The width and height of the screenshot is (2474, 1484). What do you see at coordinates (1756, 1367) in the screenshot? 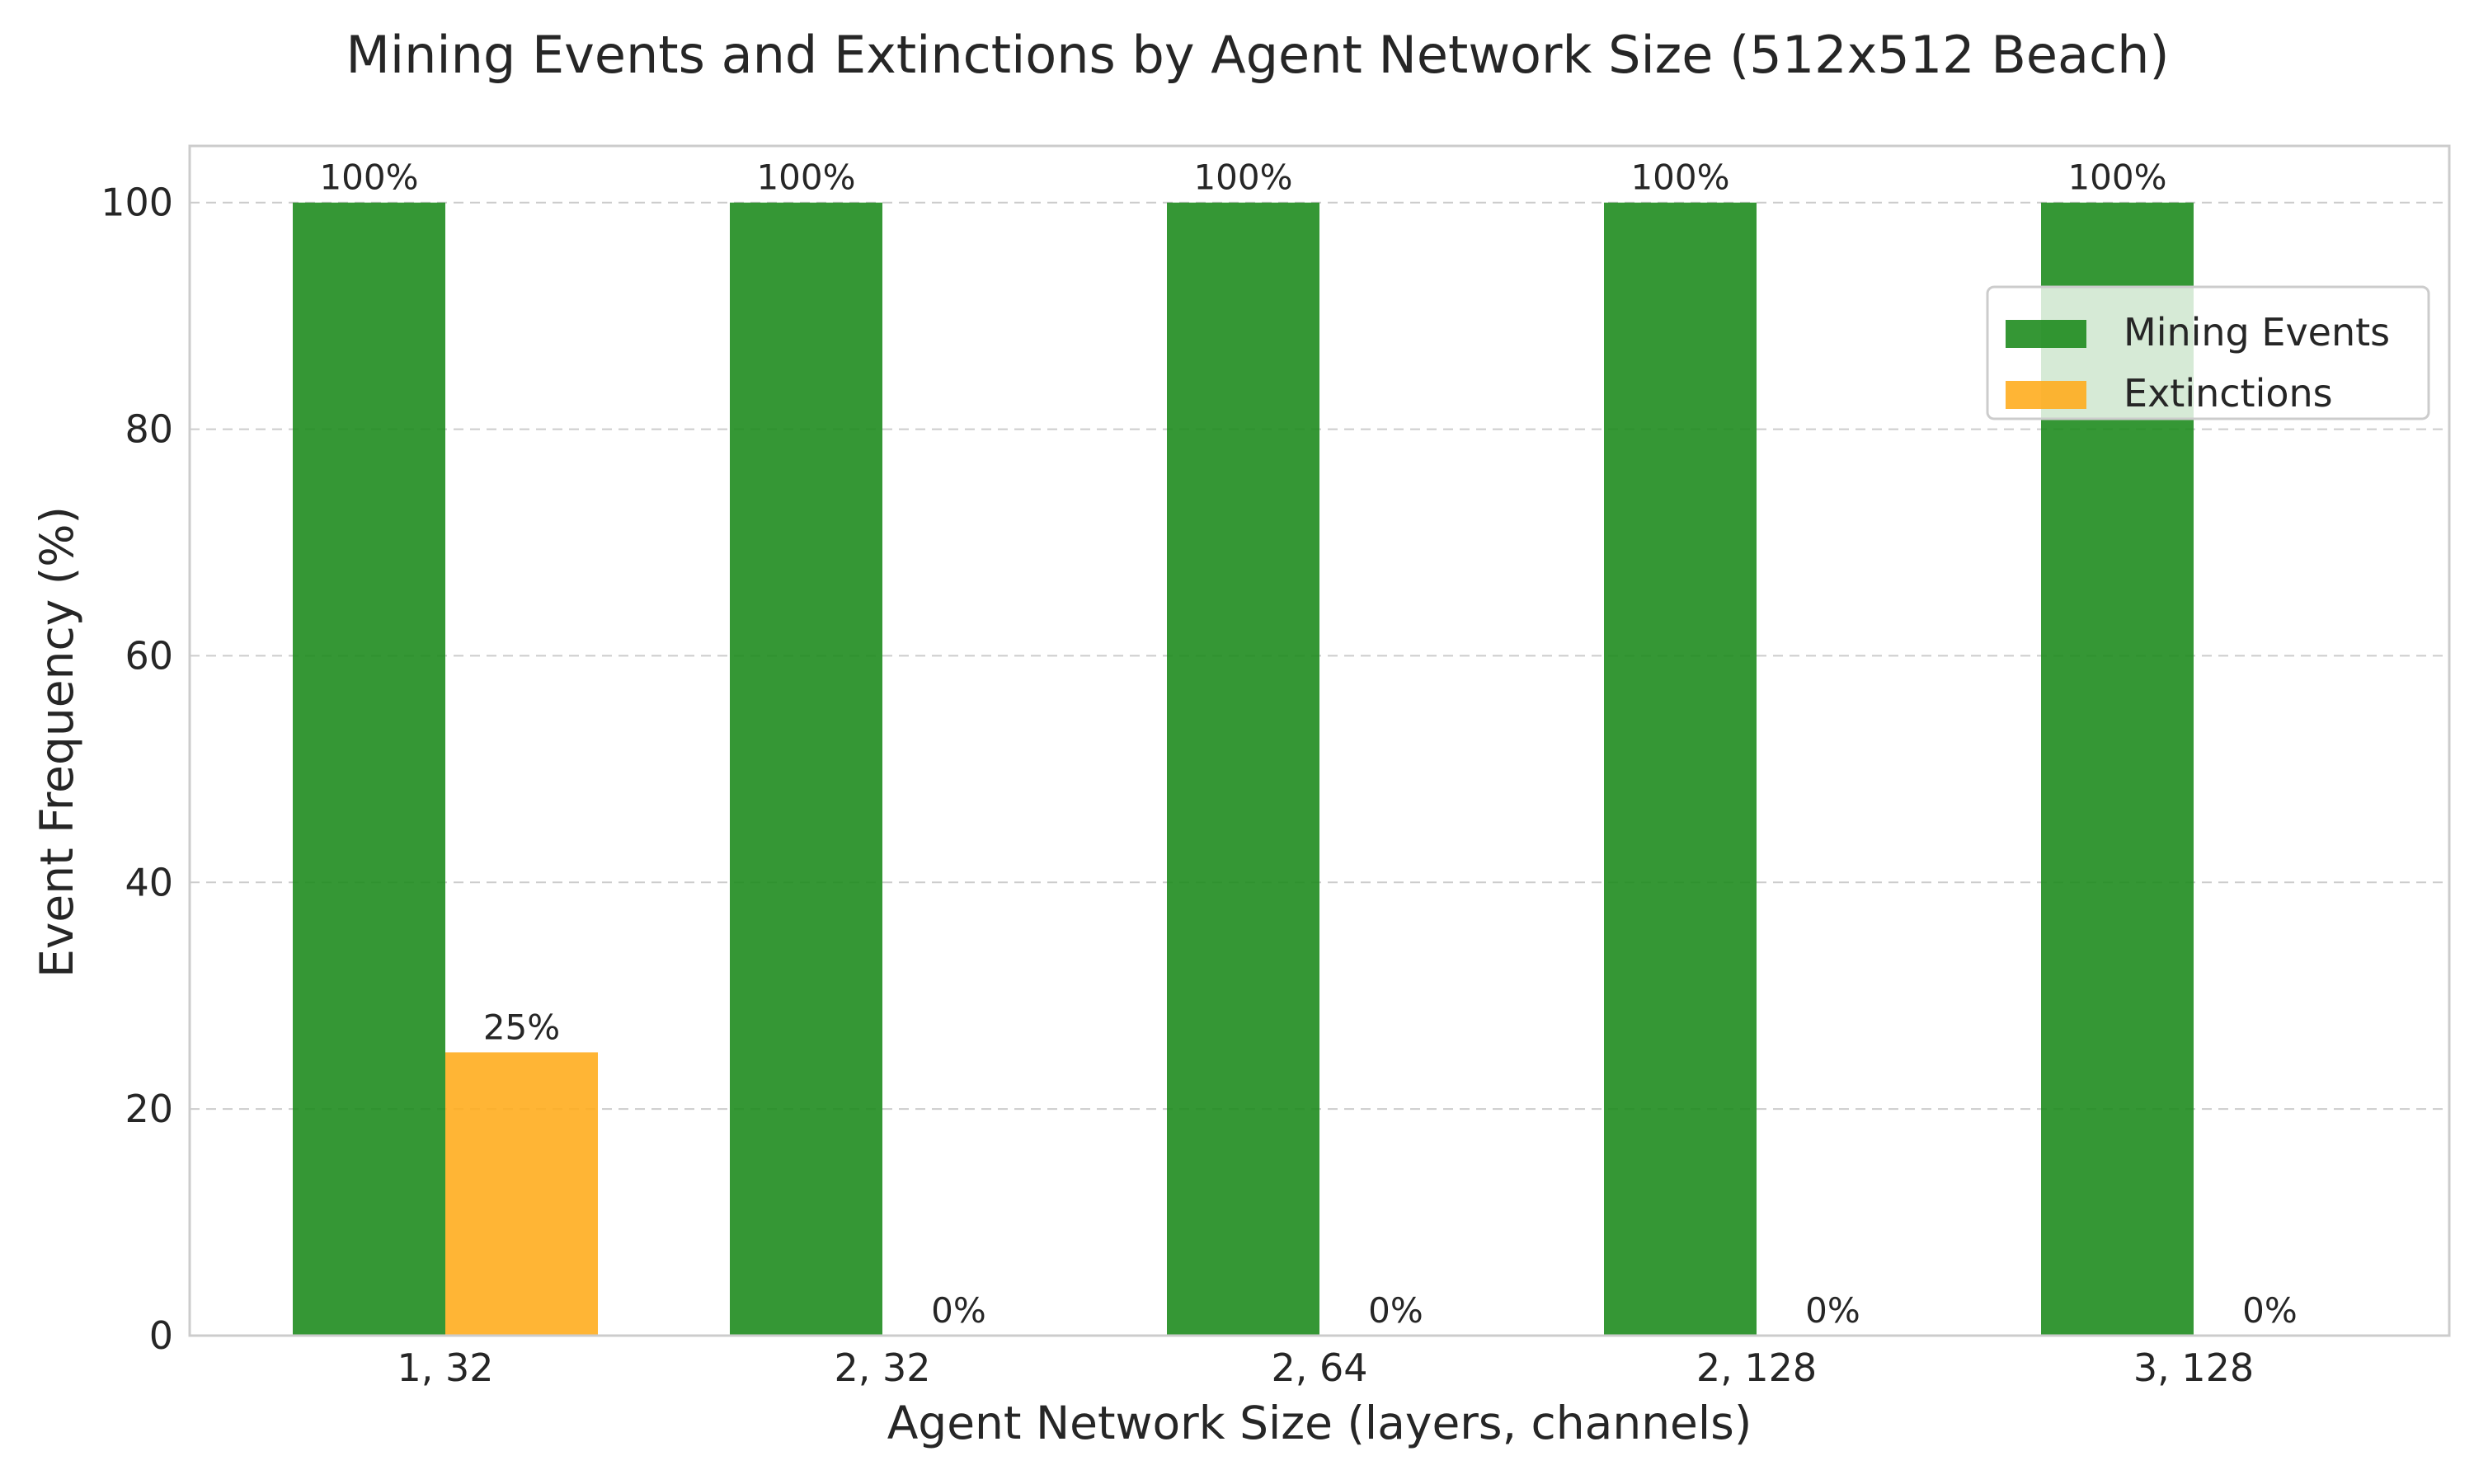
I see `x-tick-label: 2, 128` at bounding box center [1756, 1367].